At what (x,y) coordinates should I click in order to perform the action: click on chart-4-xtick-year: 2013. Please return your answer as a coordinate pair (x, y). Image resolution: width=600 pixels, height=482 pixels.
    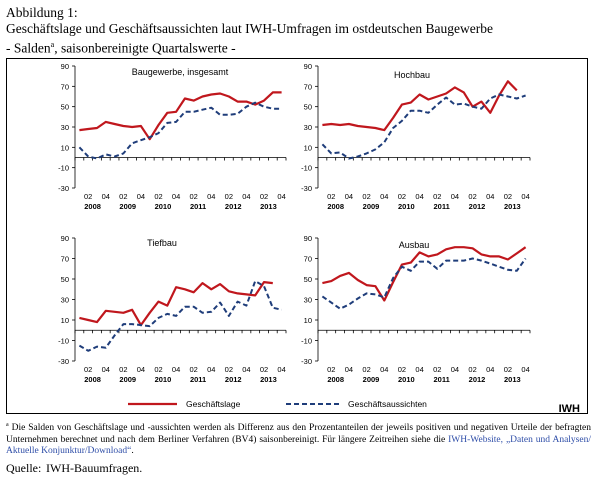
    Looking at the image, I should click on (512, 379).